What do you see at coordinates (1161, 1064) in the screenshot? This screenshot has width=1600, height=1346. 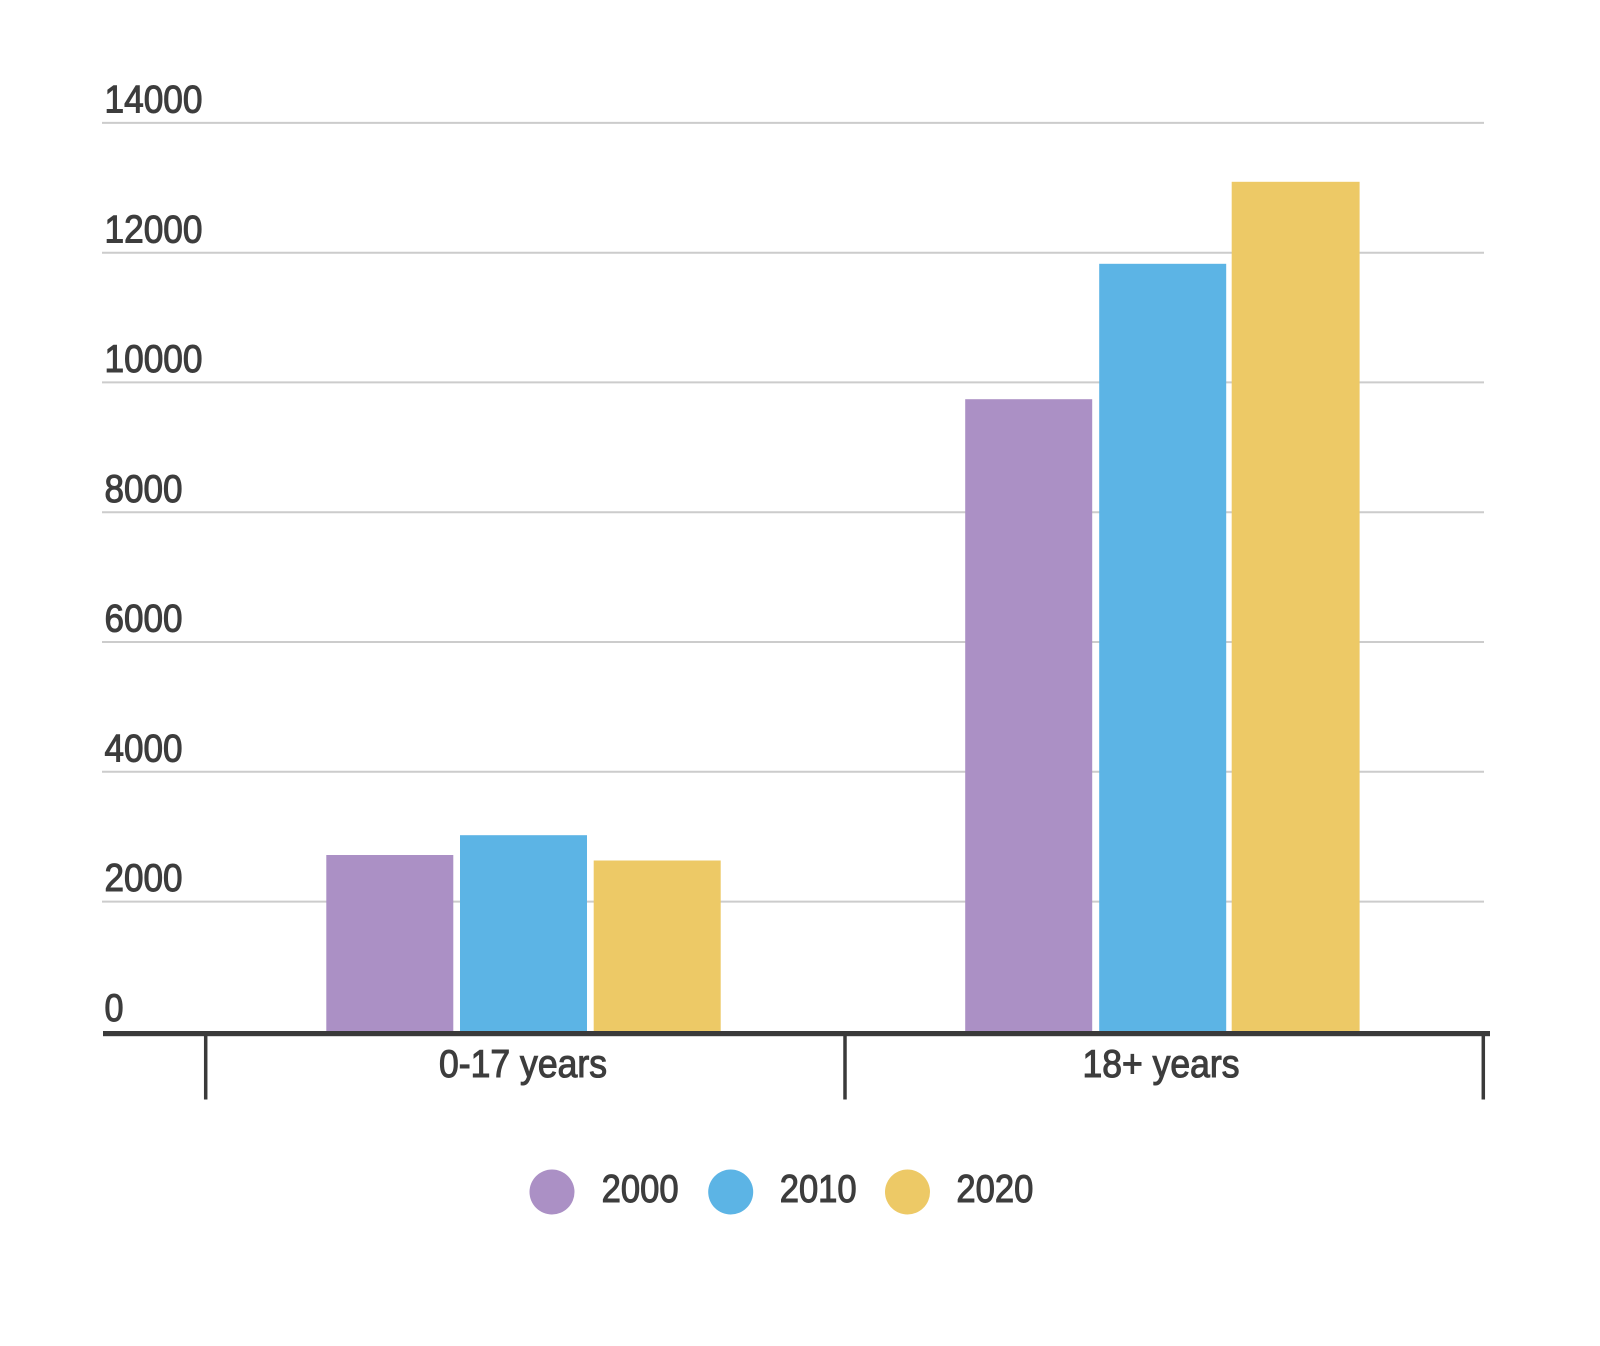 I see `svg-text: 18+ years` at bounding box center [1161, 1064].